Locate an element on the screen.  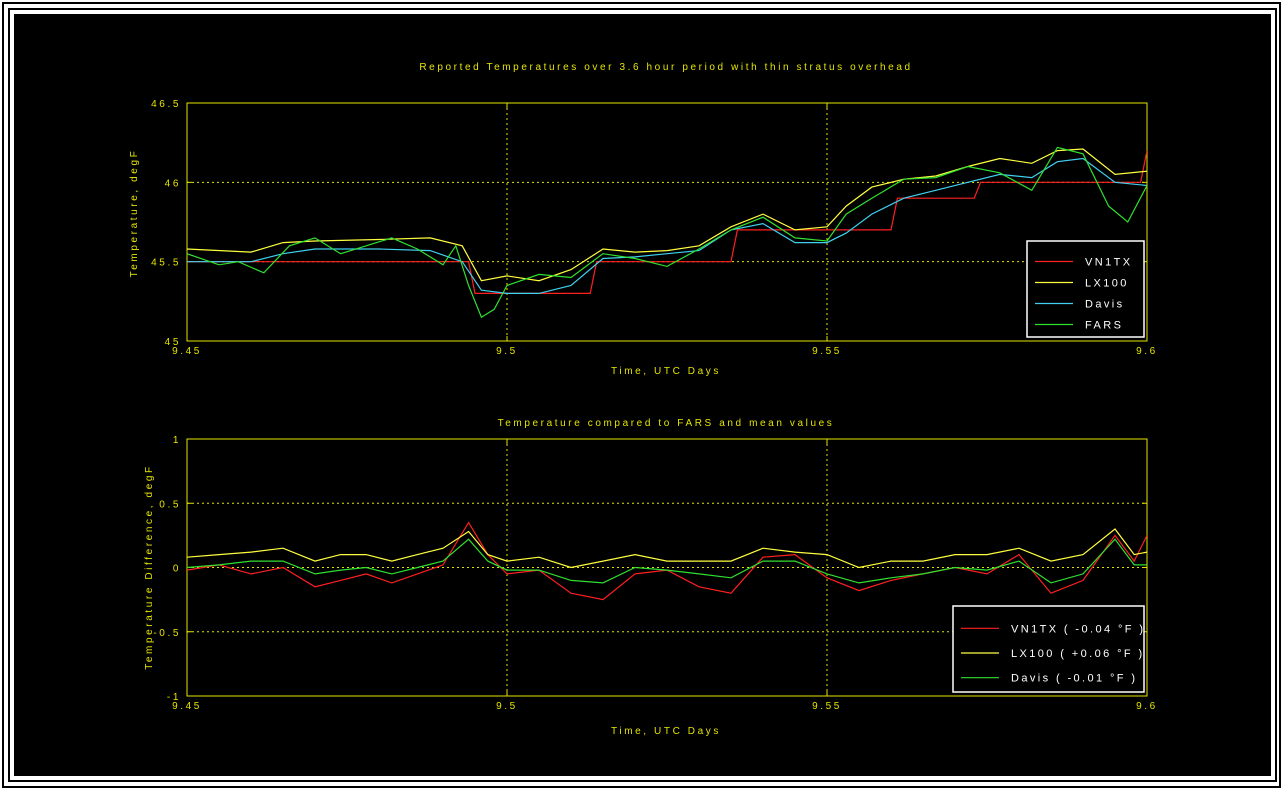
top-plot-ylabel: Temperature, degF is located at coordinates (134, 213).